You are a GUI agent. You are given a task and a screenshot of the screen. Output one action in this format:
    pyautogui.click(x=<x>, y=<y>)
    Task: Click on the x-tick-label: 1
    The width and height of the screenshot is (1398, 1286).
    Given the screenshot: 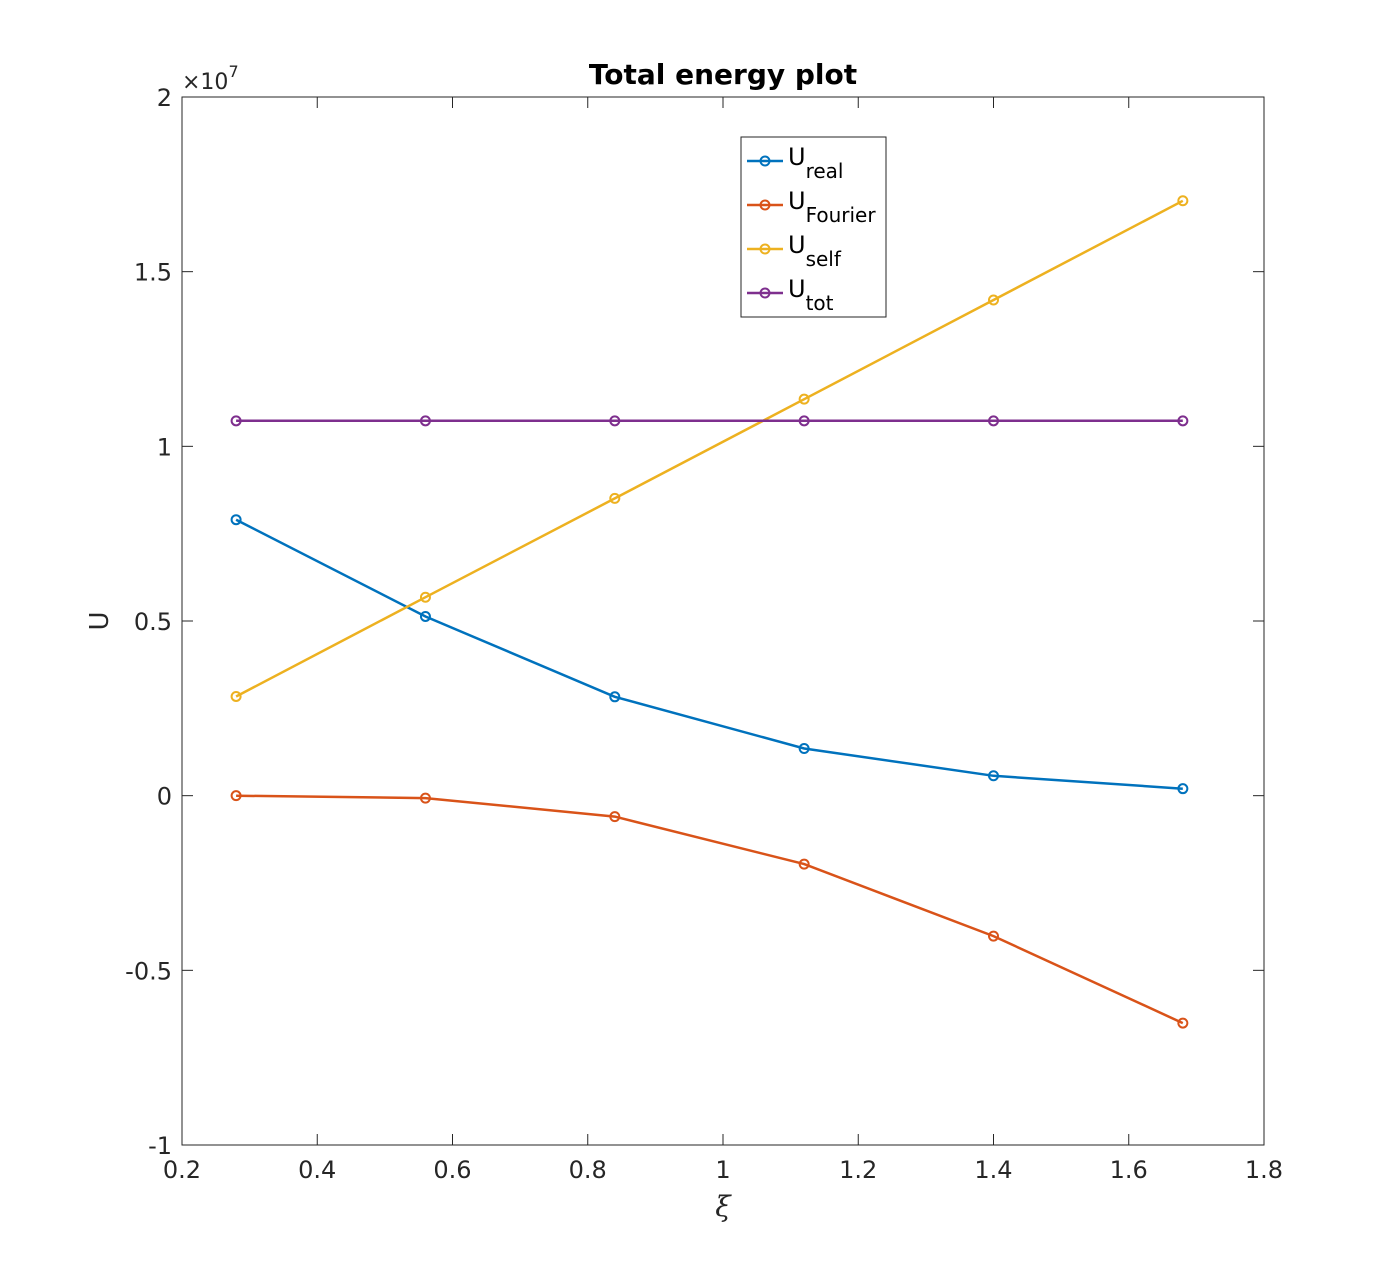 What is the action you would take?
    pyautogui.click(x=722, y=1170)
    